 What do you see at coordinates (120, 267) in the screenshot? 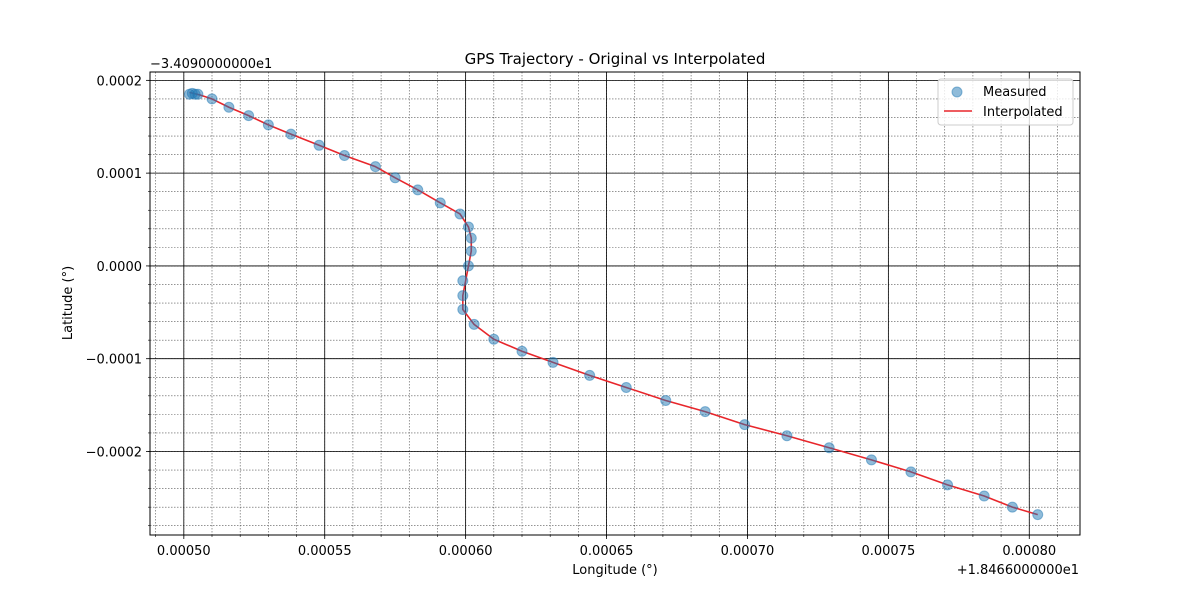
I see `y-tick-label: 0.0000` at bounding box center [120, 267].